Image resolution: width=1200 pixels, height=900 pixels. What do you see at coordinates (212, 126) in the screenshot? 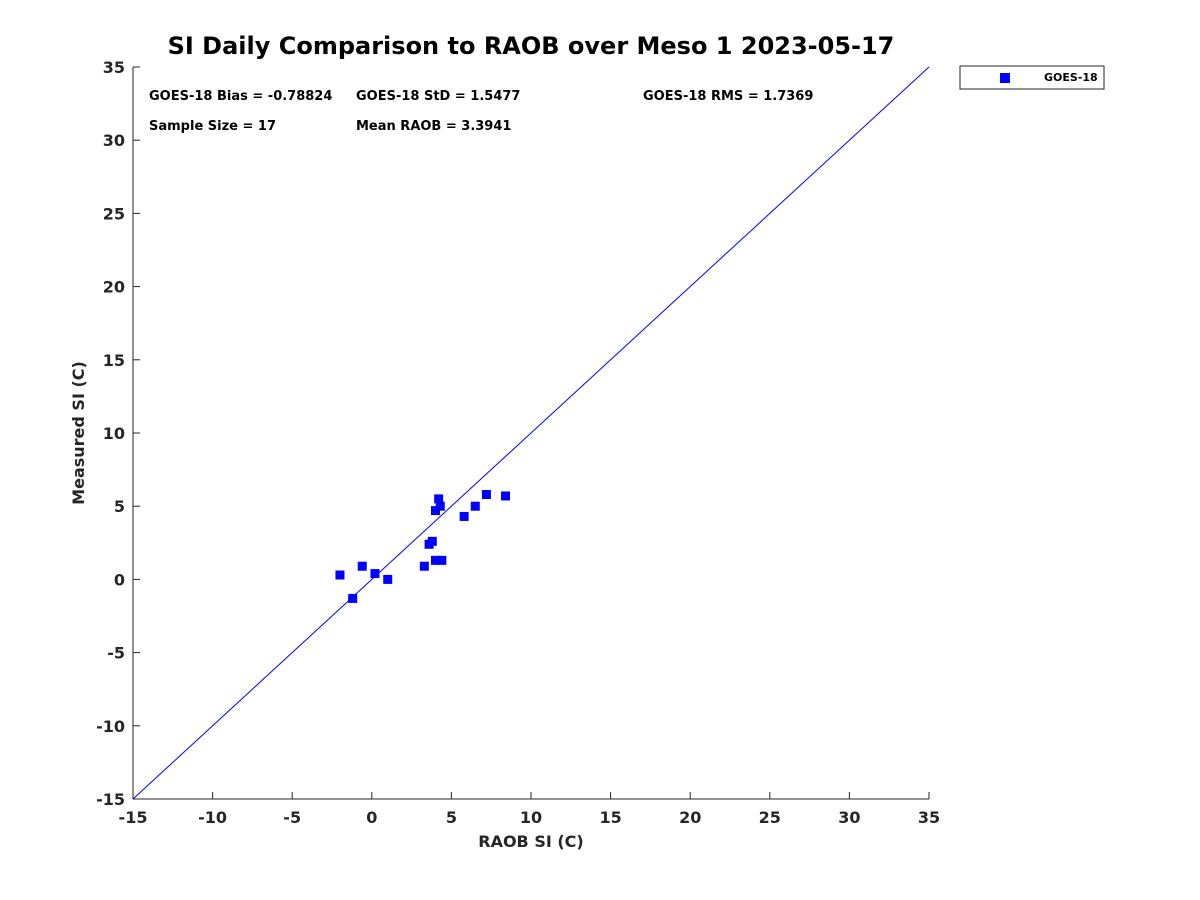
I see `sample-size-annotation: Sample Size = 17` at bounding box center [212, 126].